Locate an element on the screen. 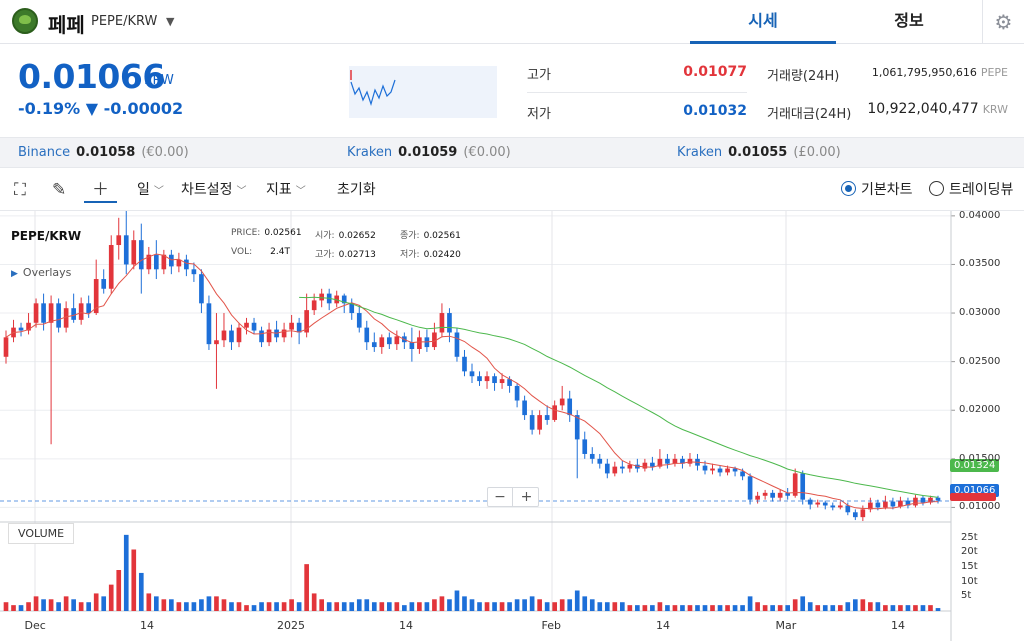 This screenshot has height=641, width=1024. reset-button: 초기화 is located at coordinates (356, 190).